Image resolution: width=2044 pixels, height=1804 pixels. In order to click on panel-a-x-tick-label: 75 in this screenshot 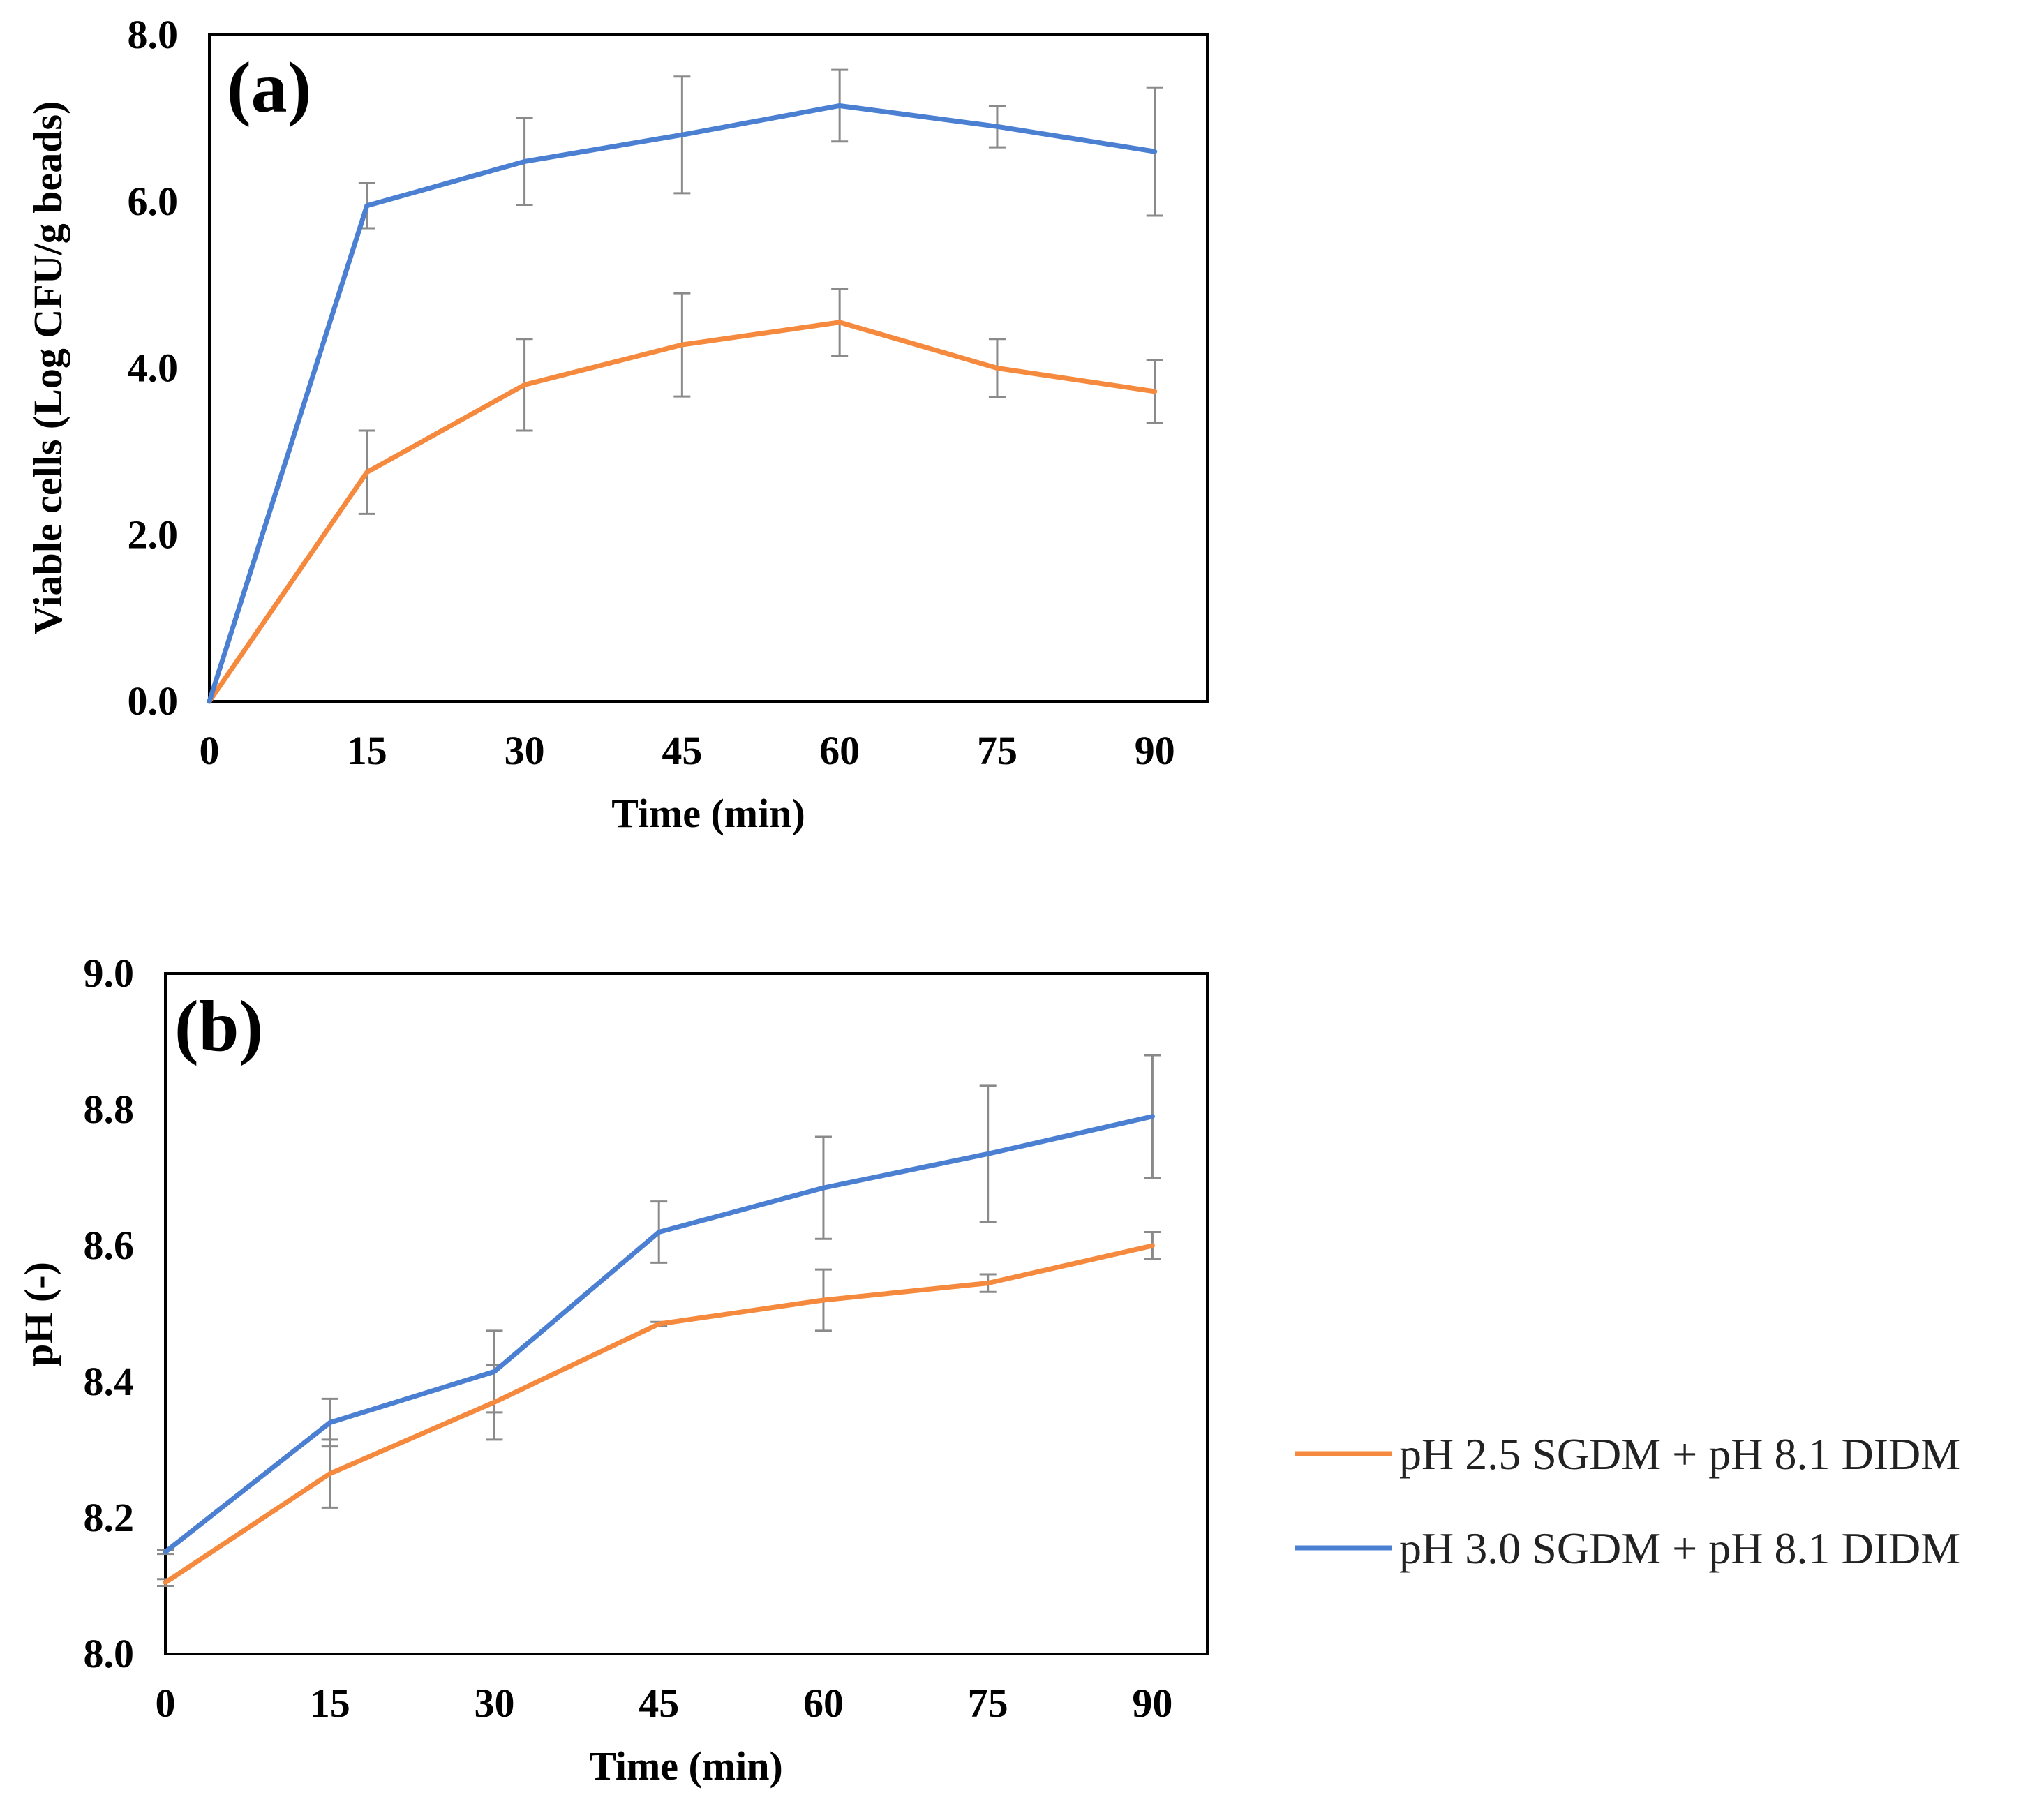, I will do `click(997, 750)`.